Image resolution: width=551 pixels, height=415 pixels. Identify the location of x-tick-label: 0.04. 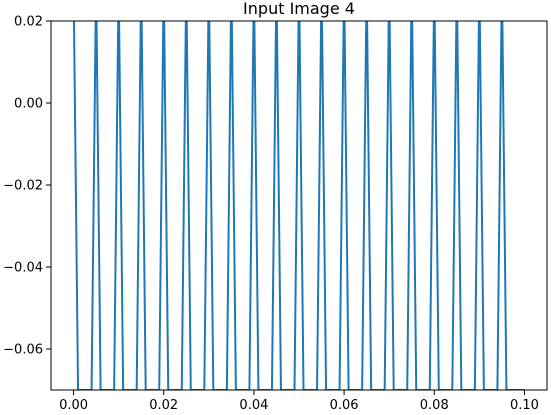
(253, 405).